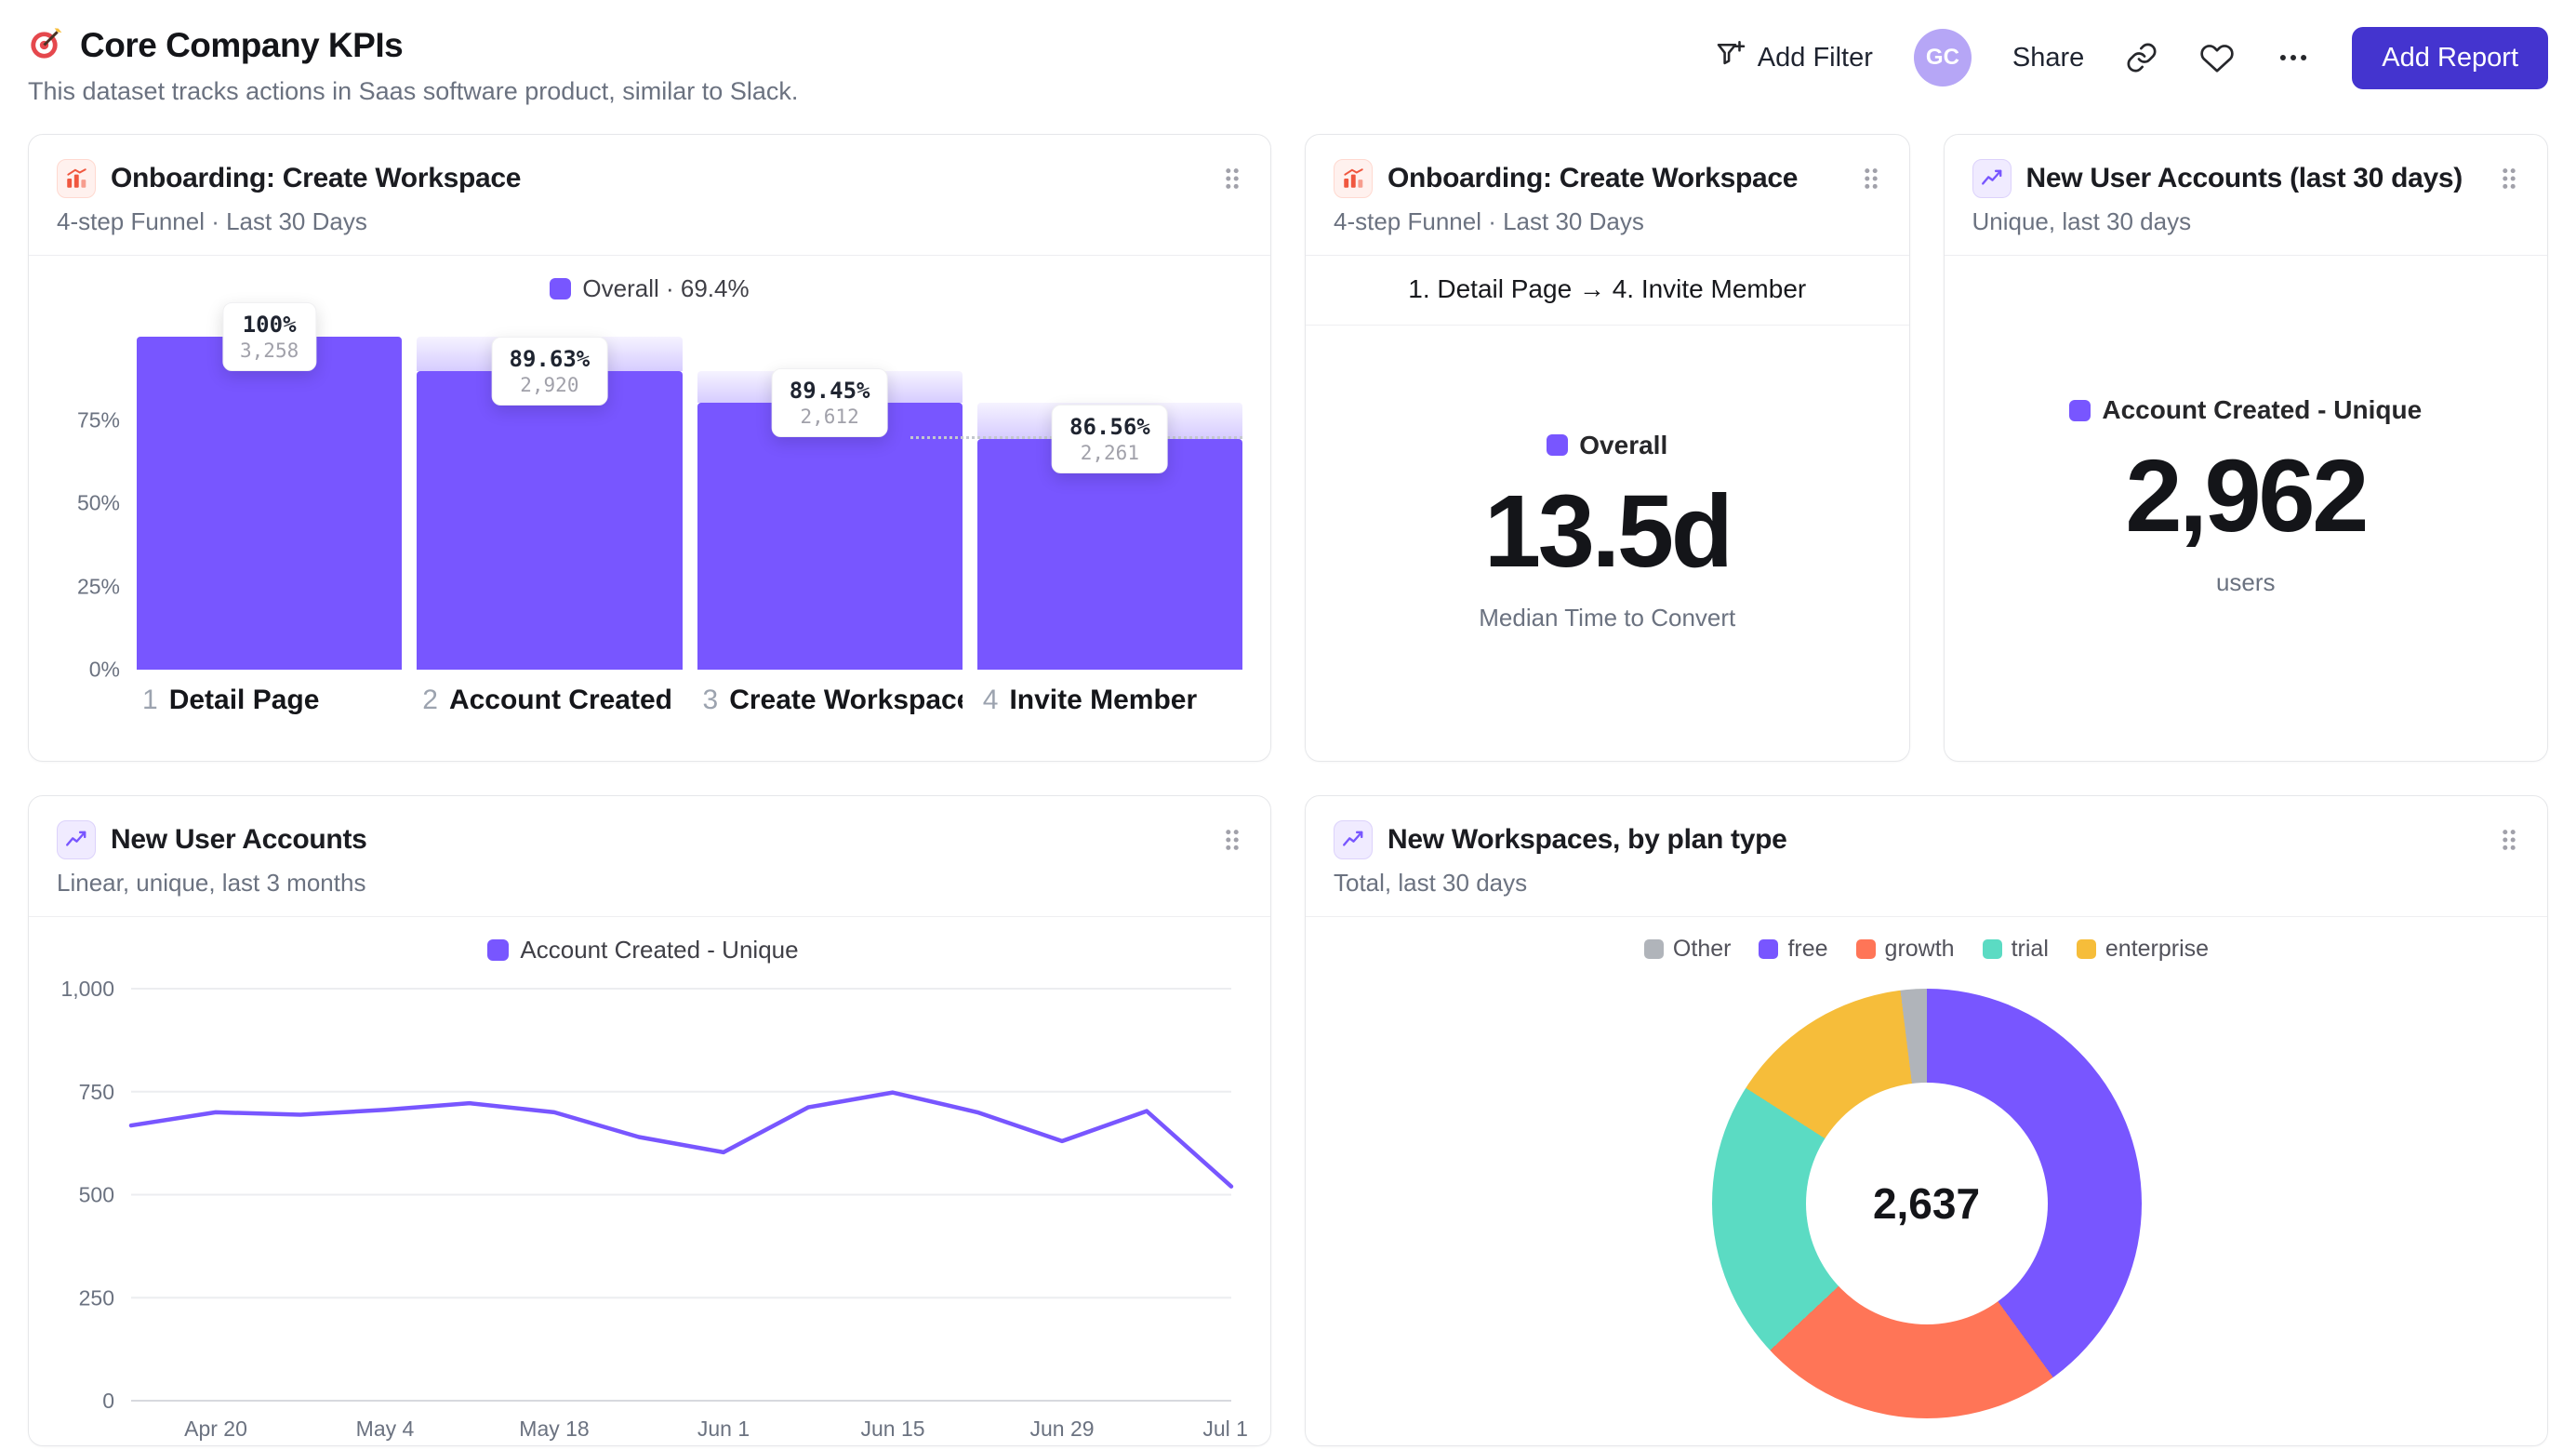 The width and height of the screenshot is (2576, 1450). I want to click on share-label: Share, so click(2048, 57).